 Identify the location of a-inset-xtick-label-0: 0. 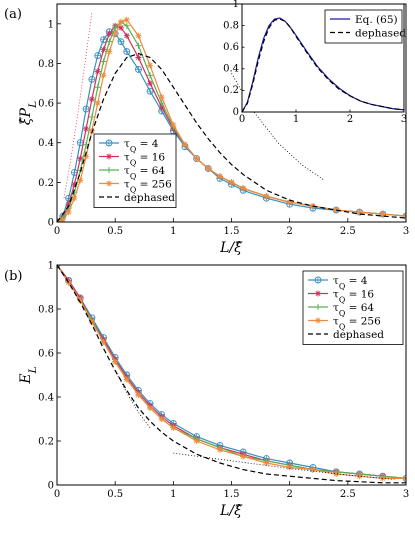
(242, 119).